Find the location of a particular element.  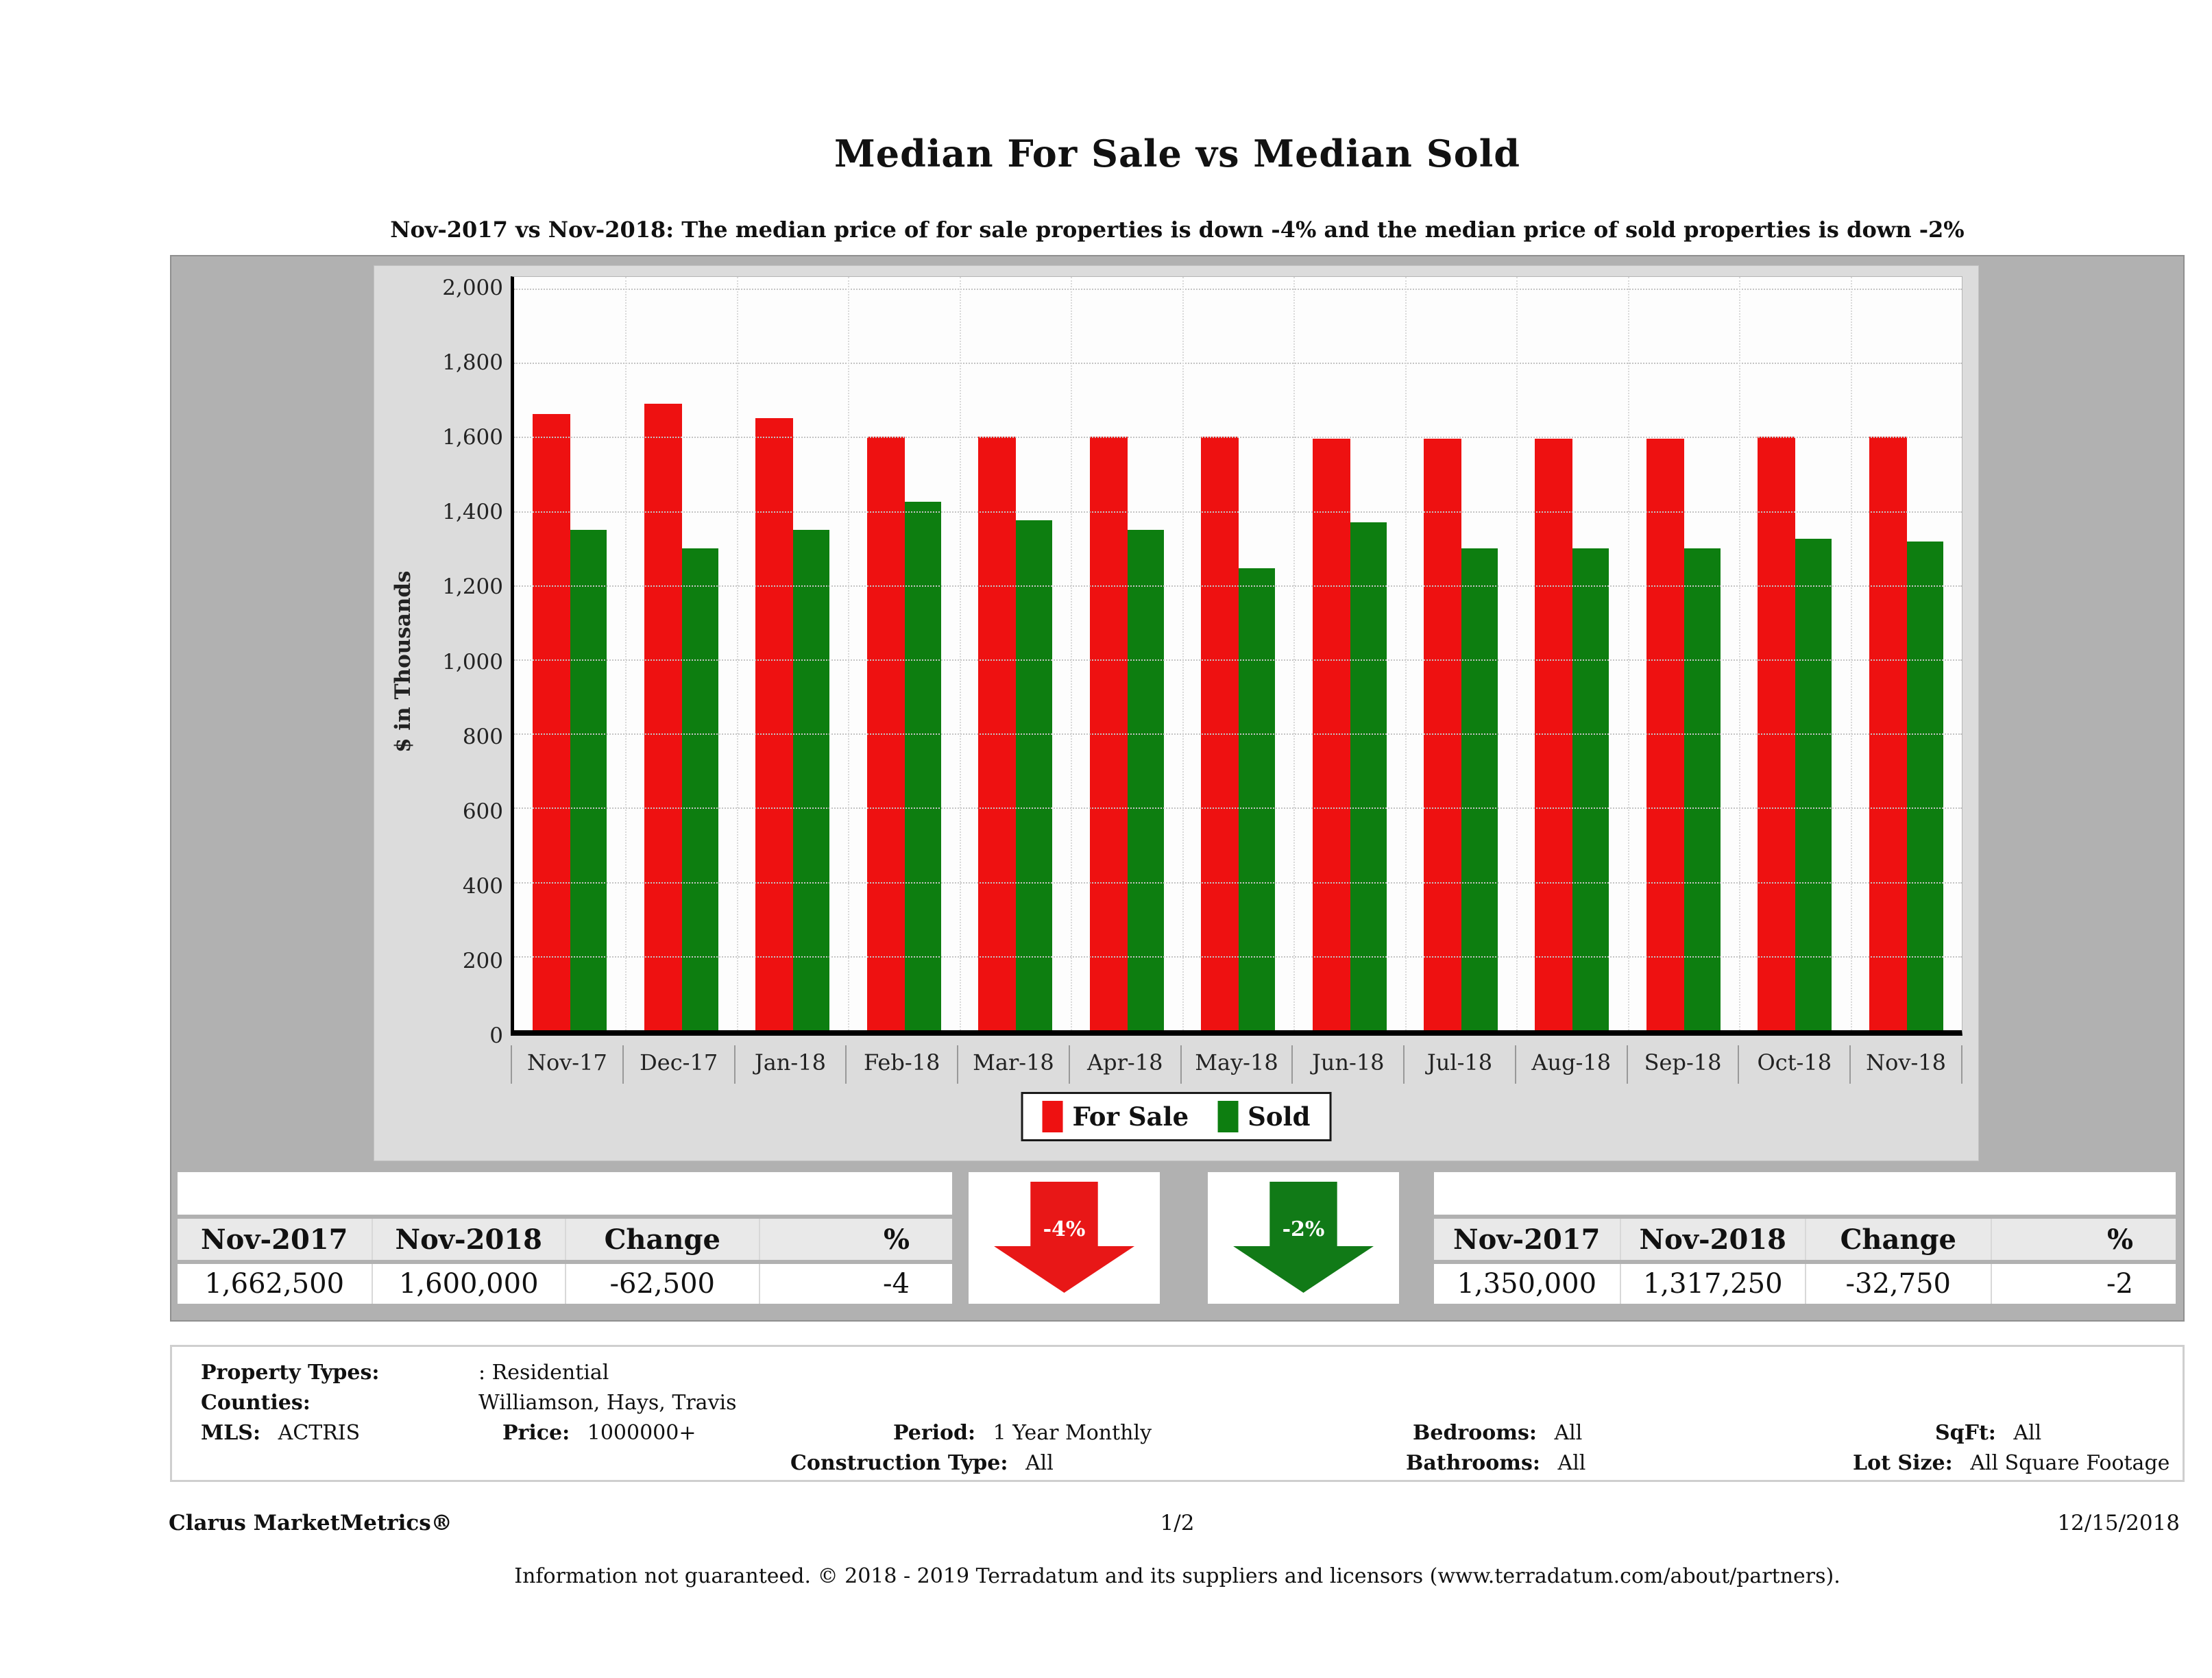

filter-sqft-value: All is located at coordinates (2028, 1433).